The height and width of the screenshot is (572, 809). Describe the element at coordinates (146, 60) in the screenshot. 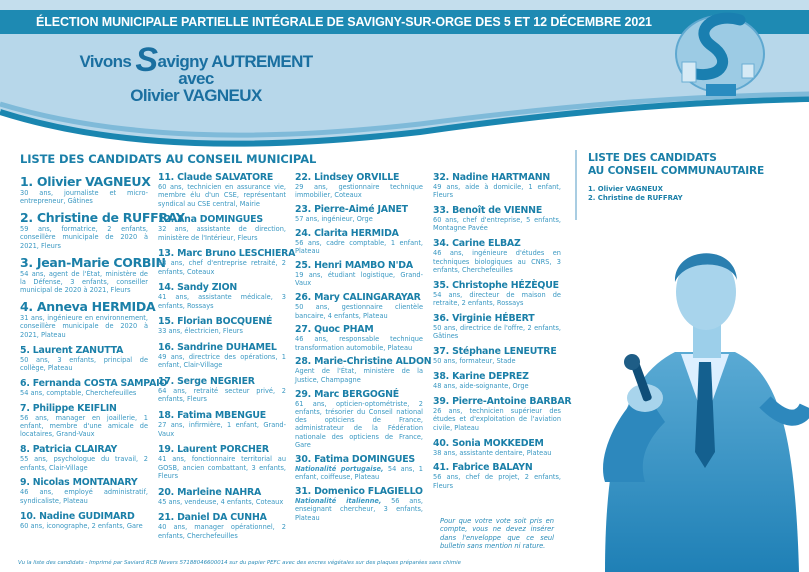

I see `slogan-s-letter: S` at that location.